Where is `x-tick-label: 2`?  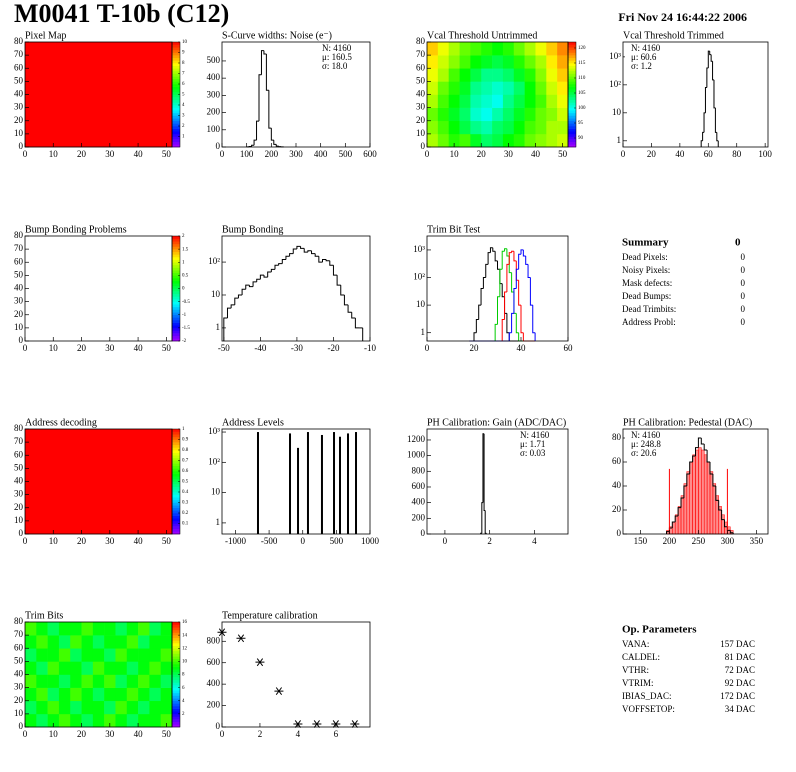 x-tick-label: 2 is located at coordinates (489, 541).